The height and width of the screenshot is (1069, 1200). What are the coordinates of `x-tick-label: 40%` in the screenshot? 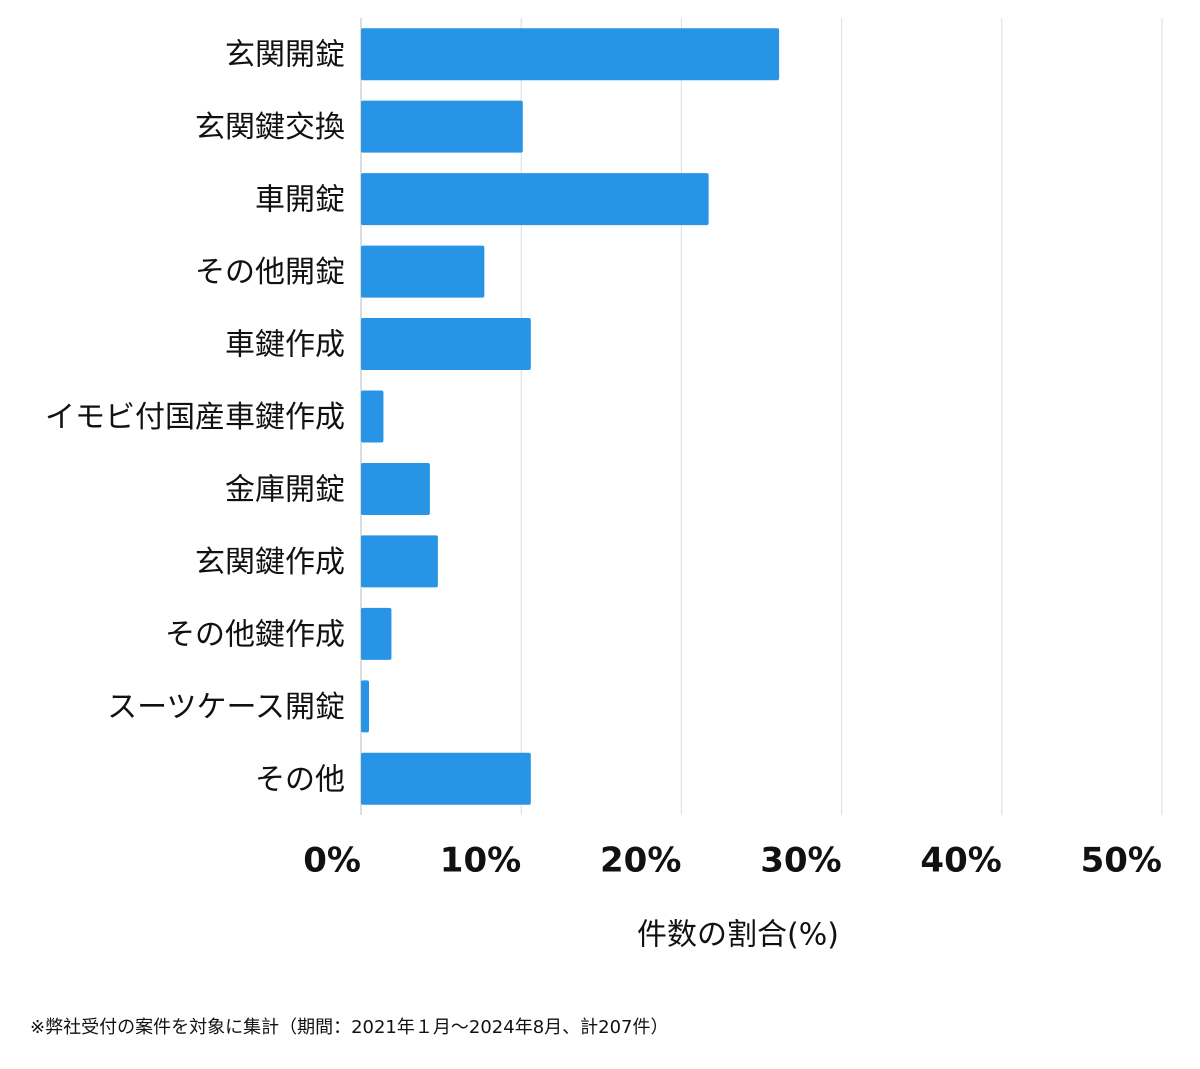 It's located at (960, 861).